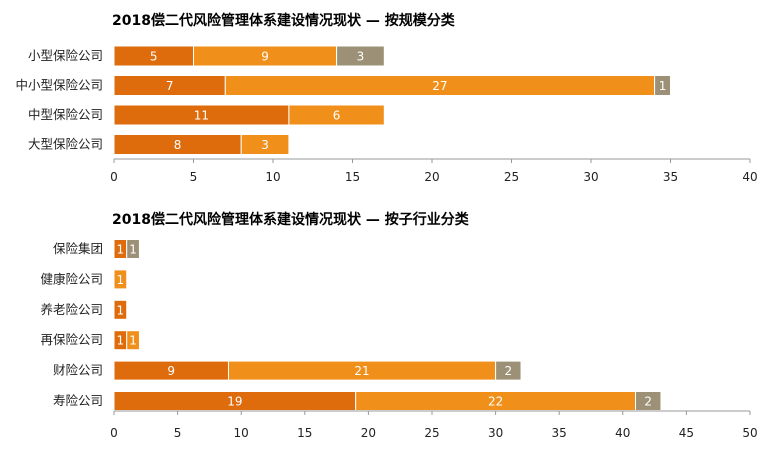 The image size is (775, 449). I want to click on data-label: 19, so click(234, 402).